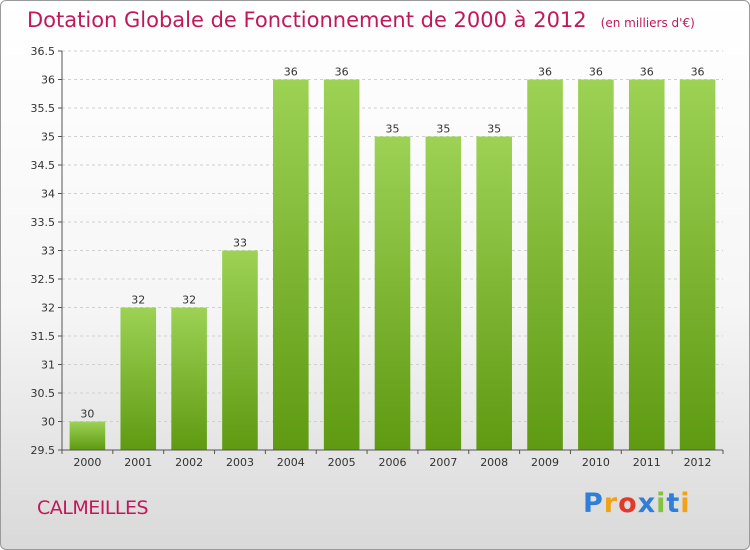  I want to click on bar-2000, so click(87, 436).